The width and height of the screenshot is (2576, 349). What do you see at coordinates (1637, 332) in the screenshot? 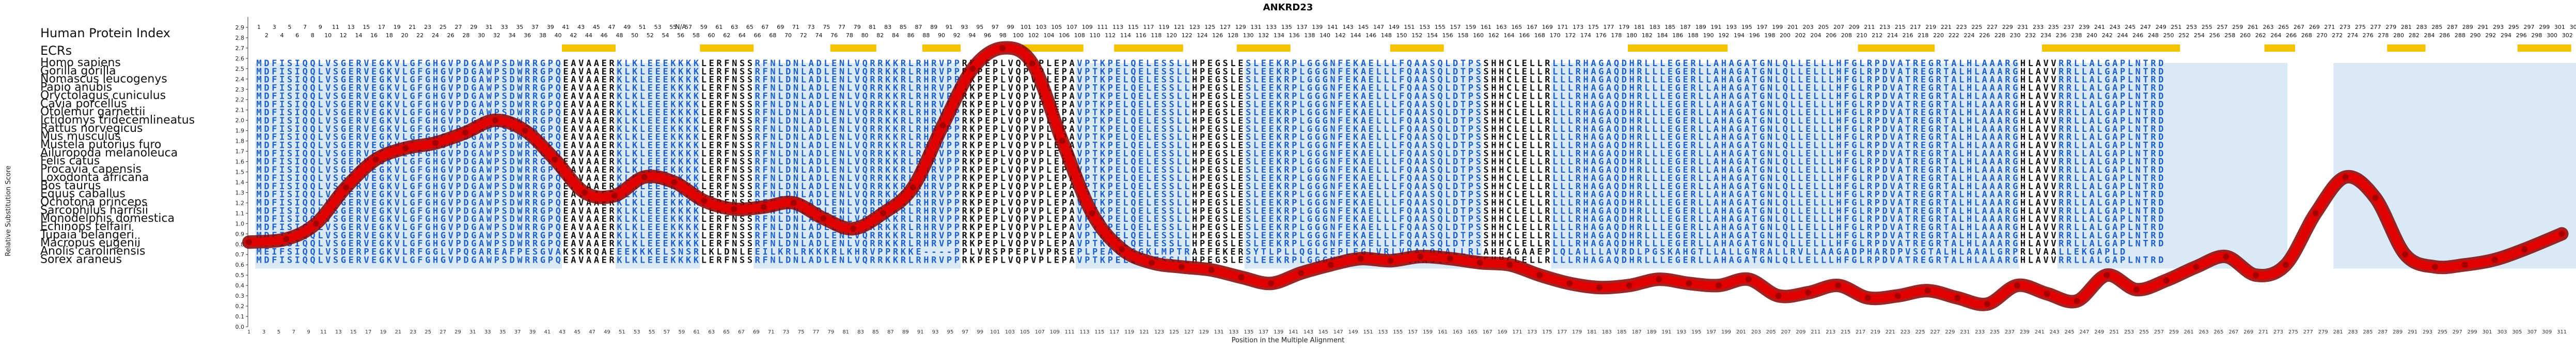
I see `x-tick-label: 187` at bounding box center [1637, 332].